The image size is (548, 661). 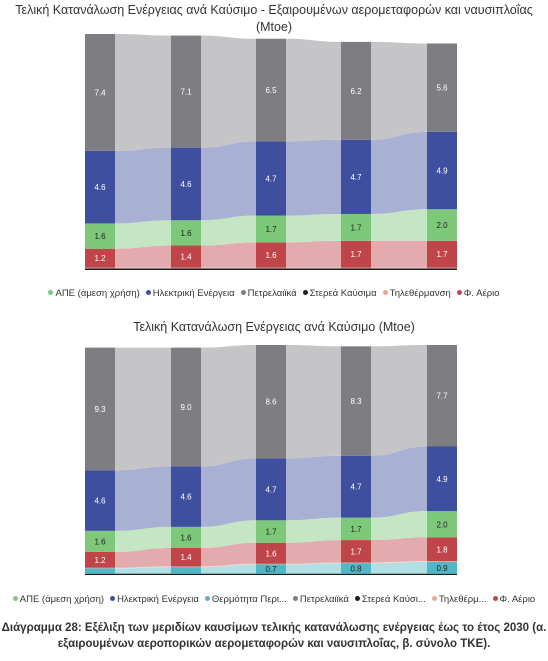 What do you see at coordinates (442, 524) in the screenshot?
I see `chart-2-bar-res-2030` at bounding box center [442, 524].